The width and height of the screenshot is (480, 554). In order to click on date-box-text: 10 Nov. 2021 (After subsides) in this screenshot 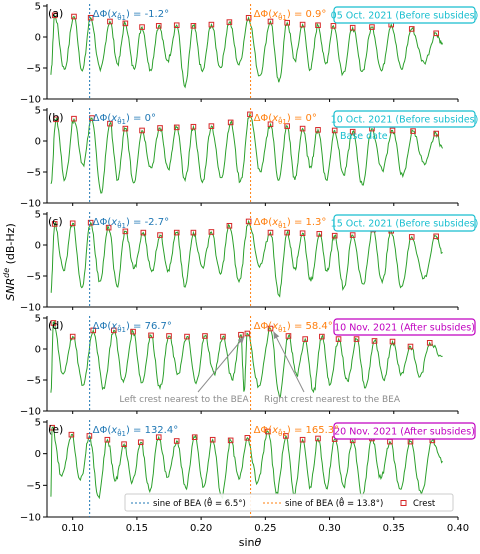, I will do `click(404, 328)`.